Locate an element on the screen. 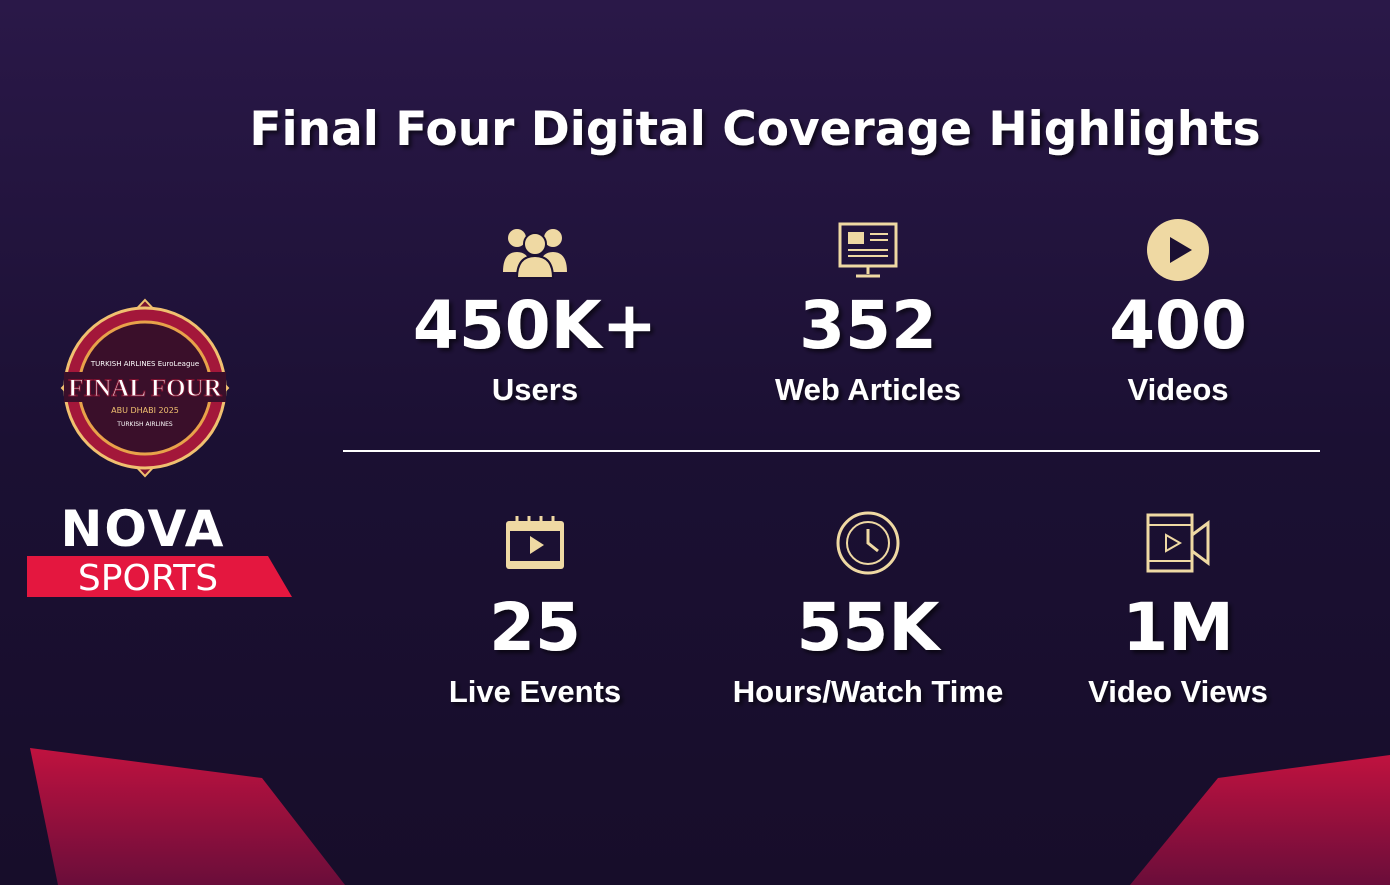 The image size is (1390, 885). brand-text: SPORTS is located at coordinates (148, 578).